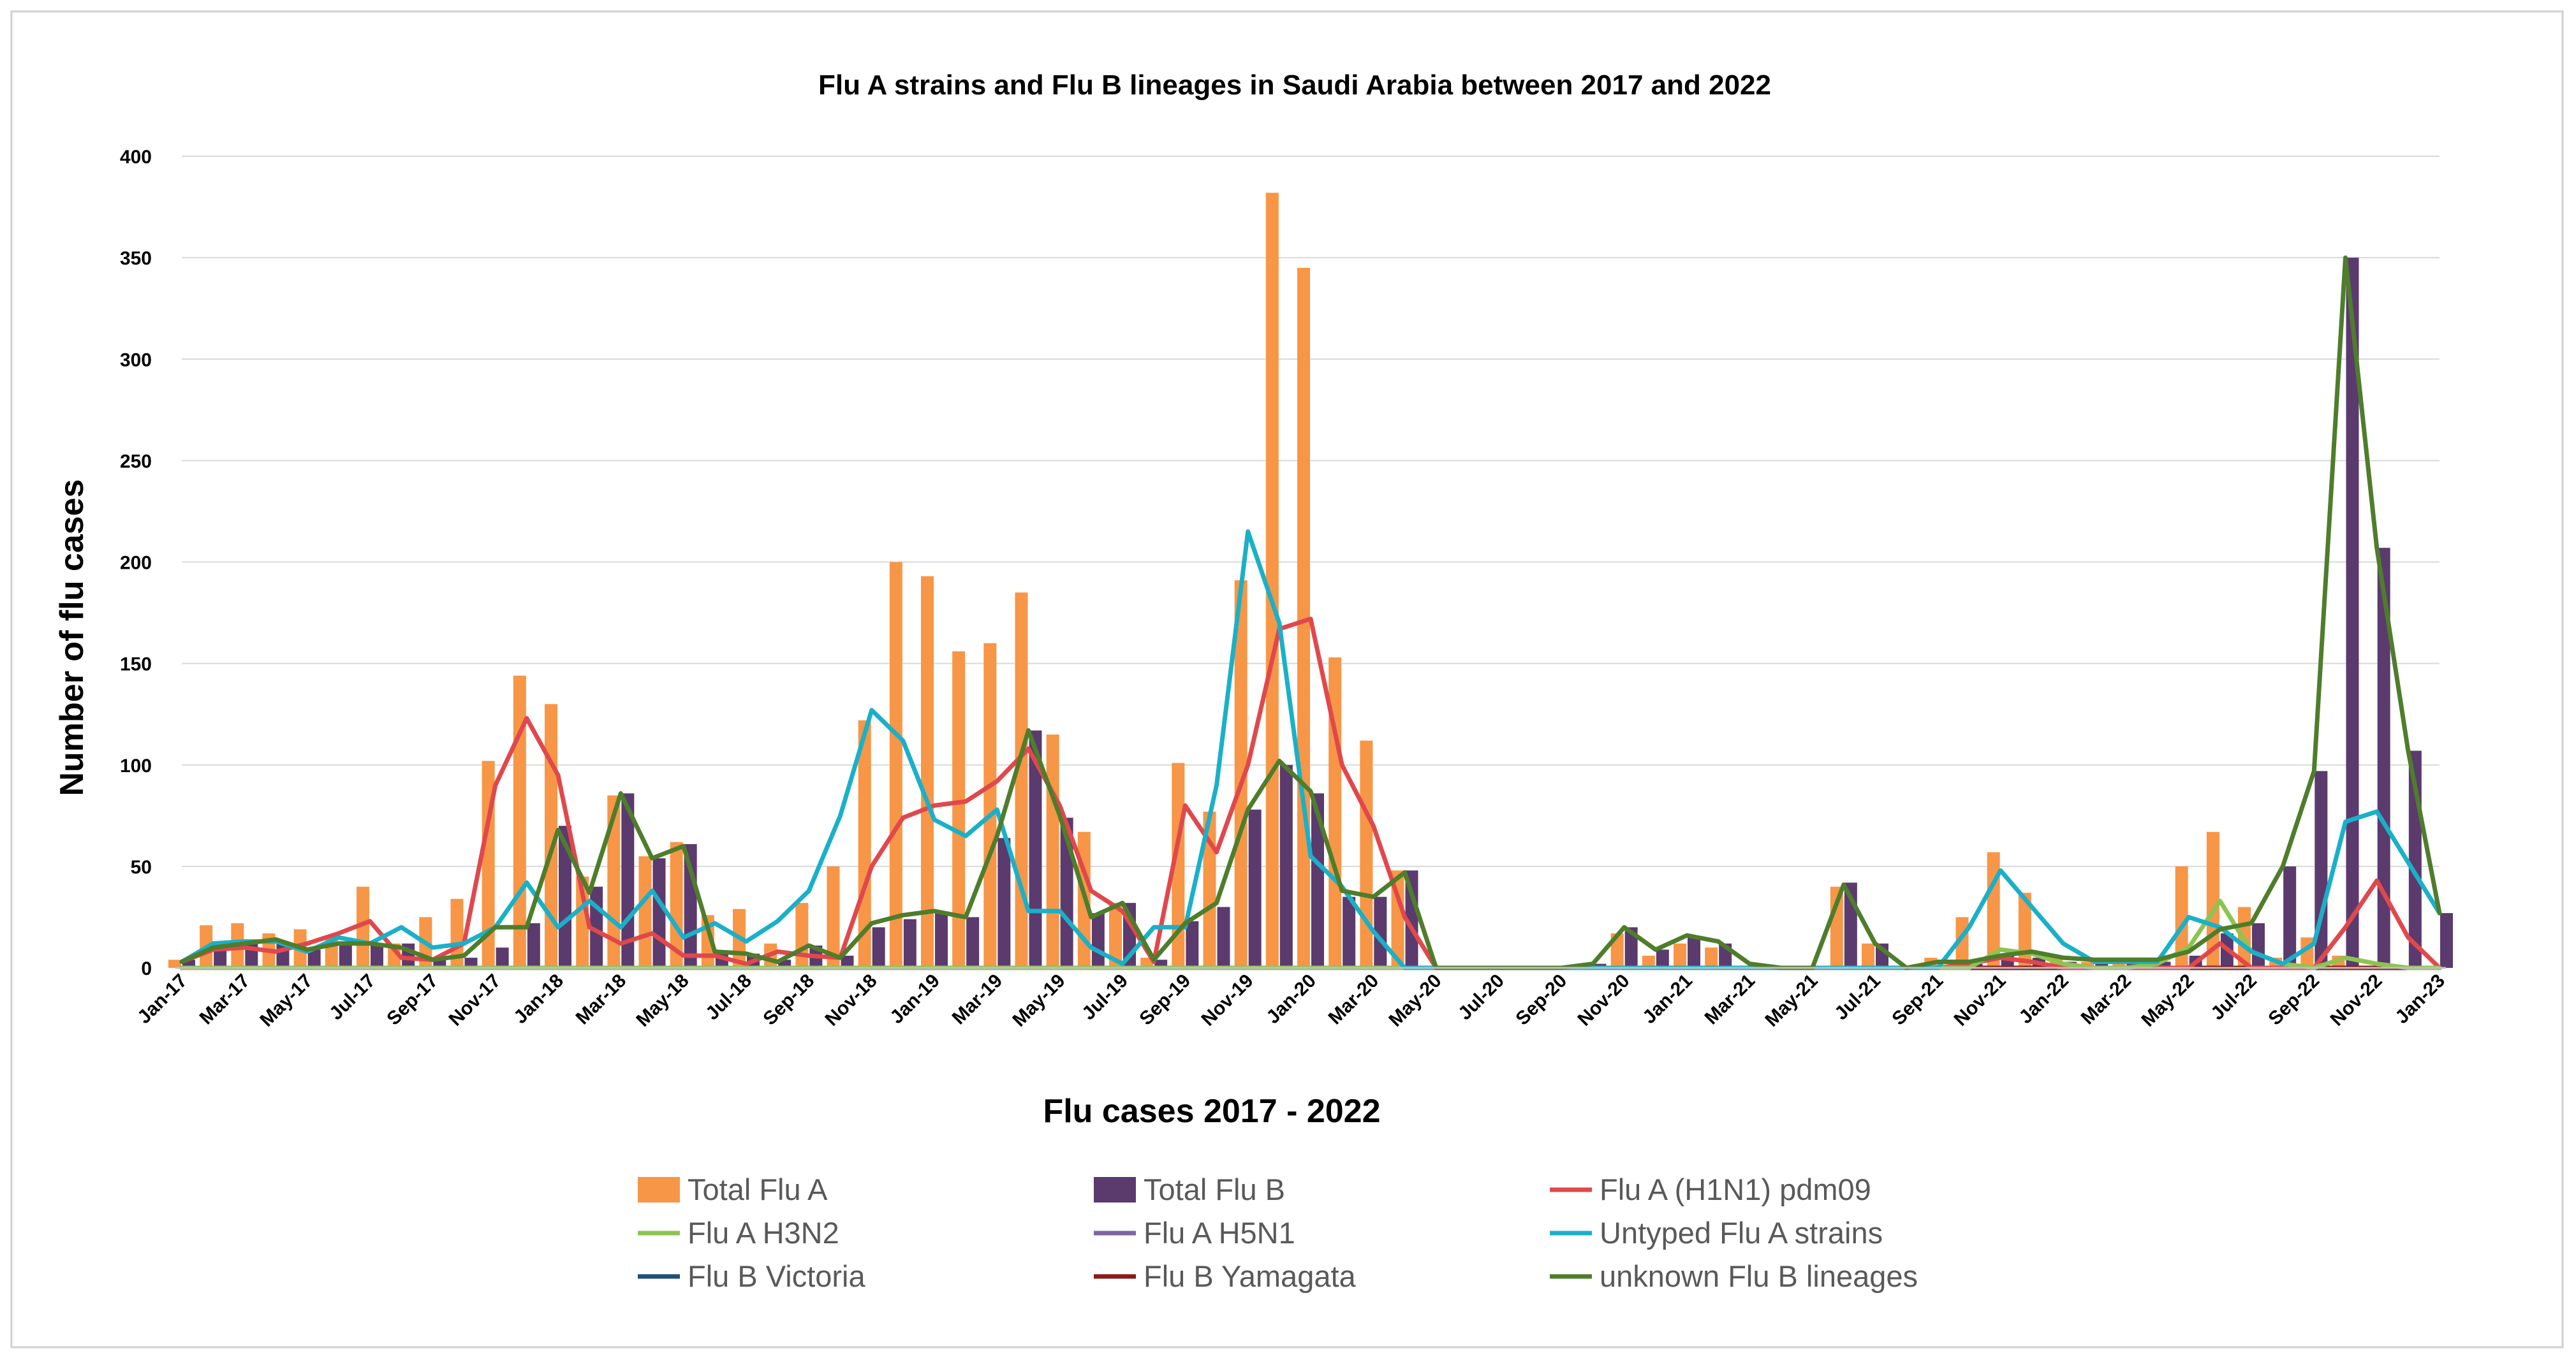 The width and height of the screenshot is (2576, 1367). What do you see at coordinates (136, 462) in the screenshot?
I see `y-tick-label: 250` at bounding box center [136, 462].